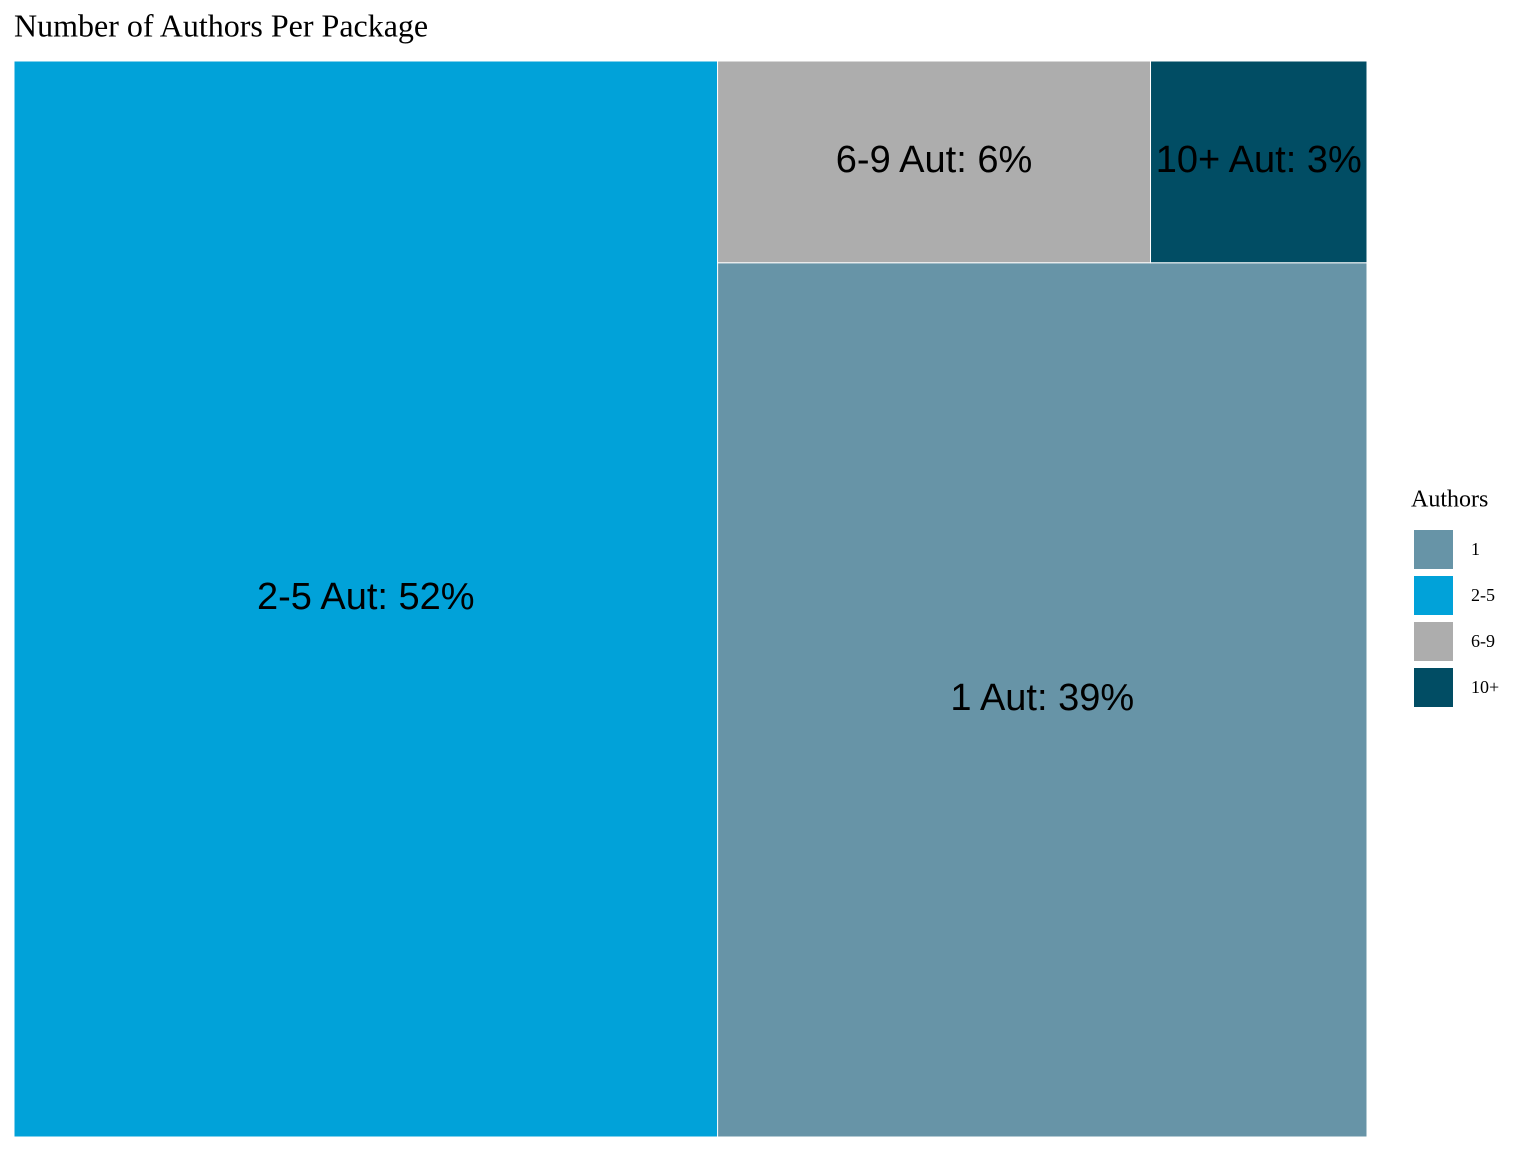 The height and width of the screenshot is (1152, 1536). What do you see at coordinates (1483, 595) in the screenshot?
I see `legend-label: 2-5` at bounding box center [1483, 595].